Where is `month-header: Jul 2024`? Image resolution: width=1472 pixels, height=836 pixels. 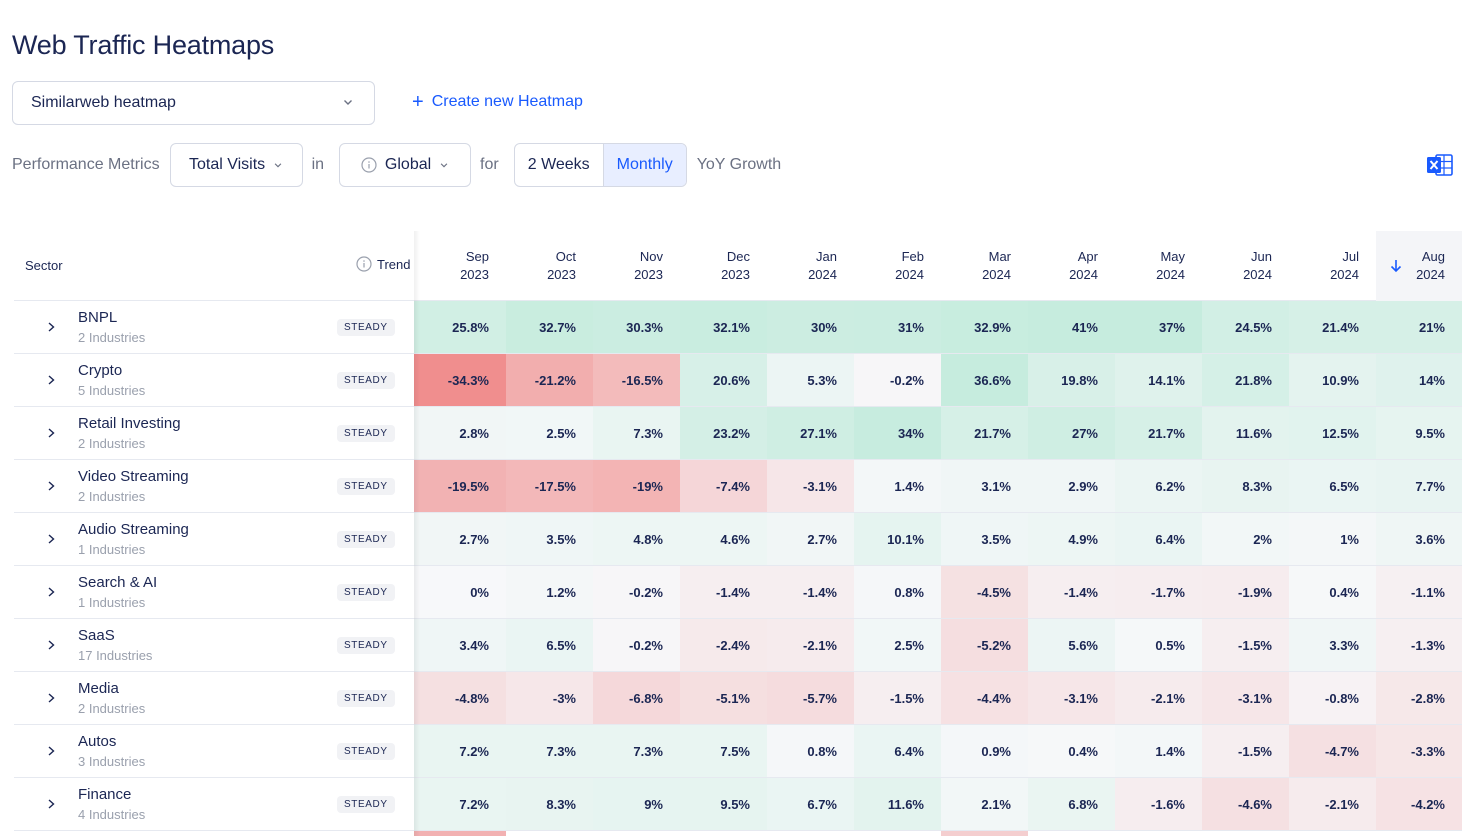 month-header: Jul 2024 is located at coordinates (1332, 266).